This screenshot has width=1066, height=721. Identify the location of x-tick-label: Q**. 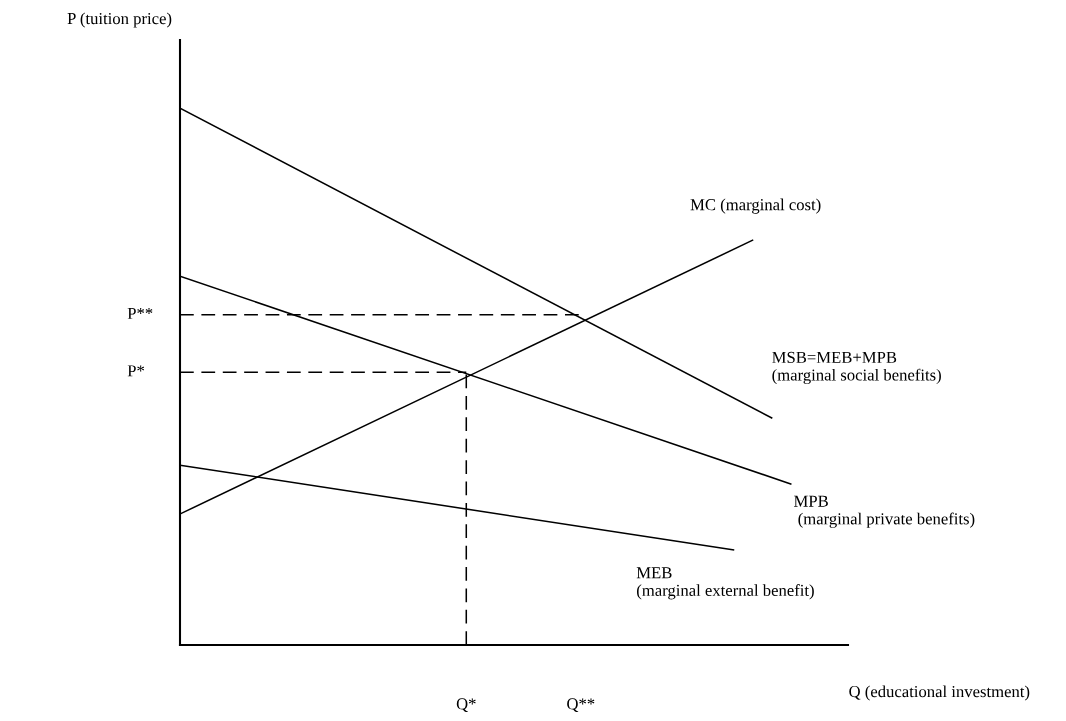
(581, 705).